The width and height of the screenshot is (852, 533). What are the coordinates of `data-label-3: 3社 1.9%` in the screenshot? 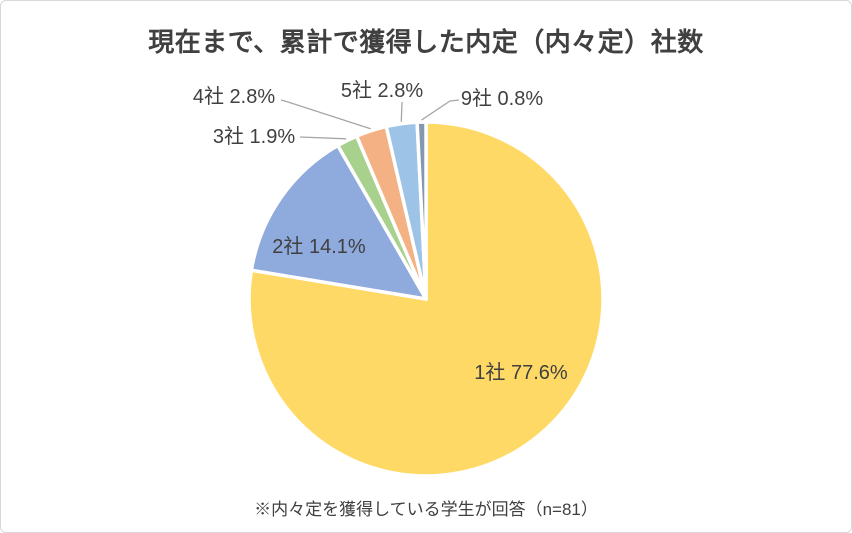 It's located at (254, 136).